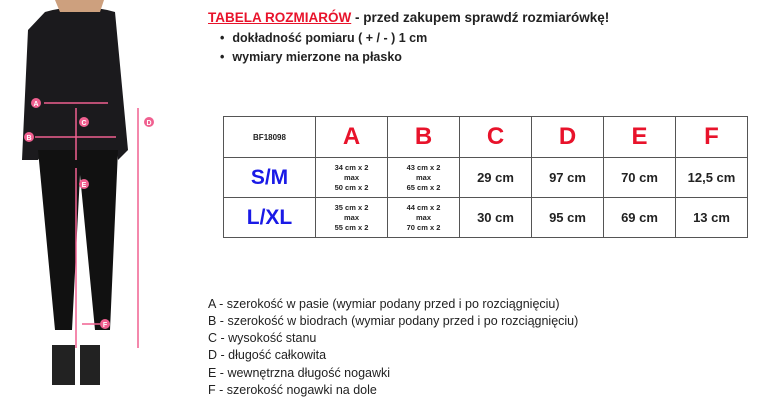 The height and width of the screenshot is (413, 768). What do you see at coordinates (639, 217) in the screenshot?
I see `cell-e: 69 cm` at bounding box center [639, 217].